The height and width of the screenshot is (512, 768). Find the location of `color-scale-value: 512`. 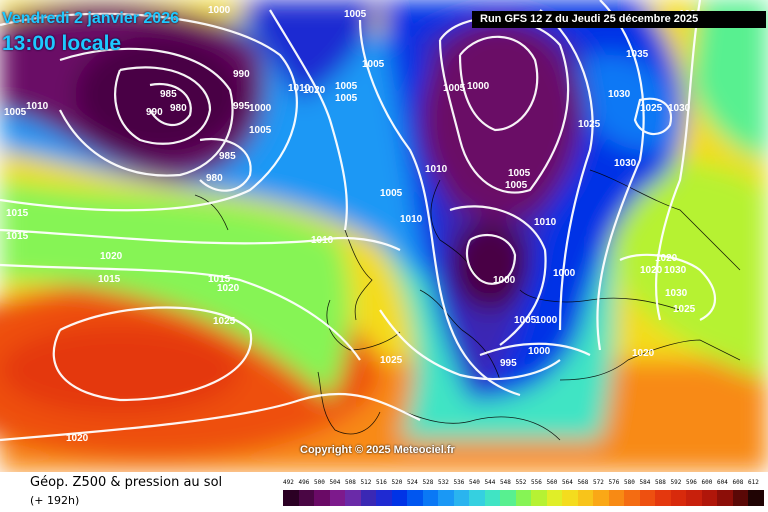

color-scale-value: 512 is located at coordinates (366, 482).